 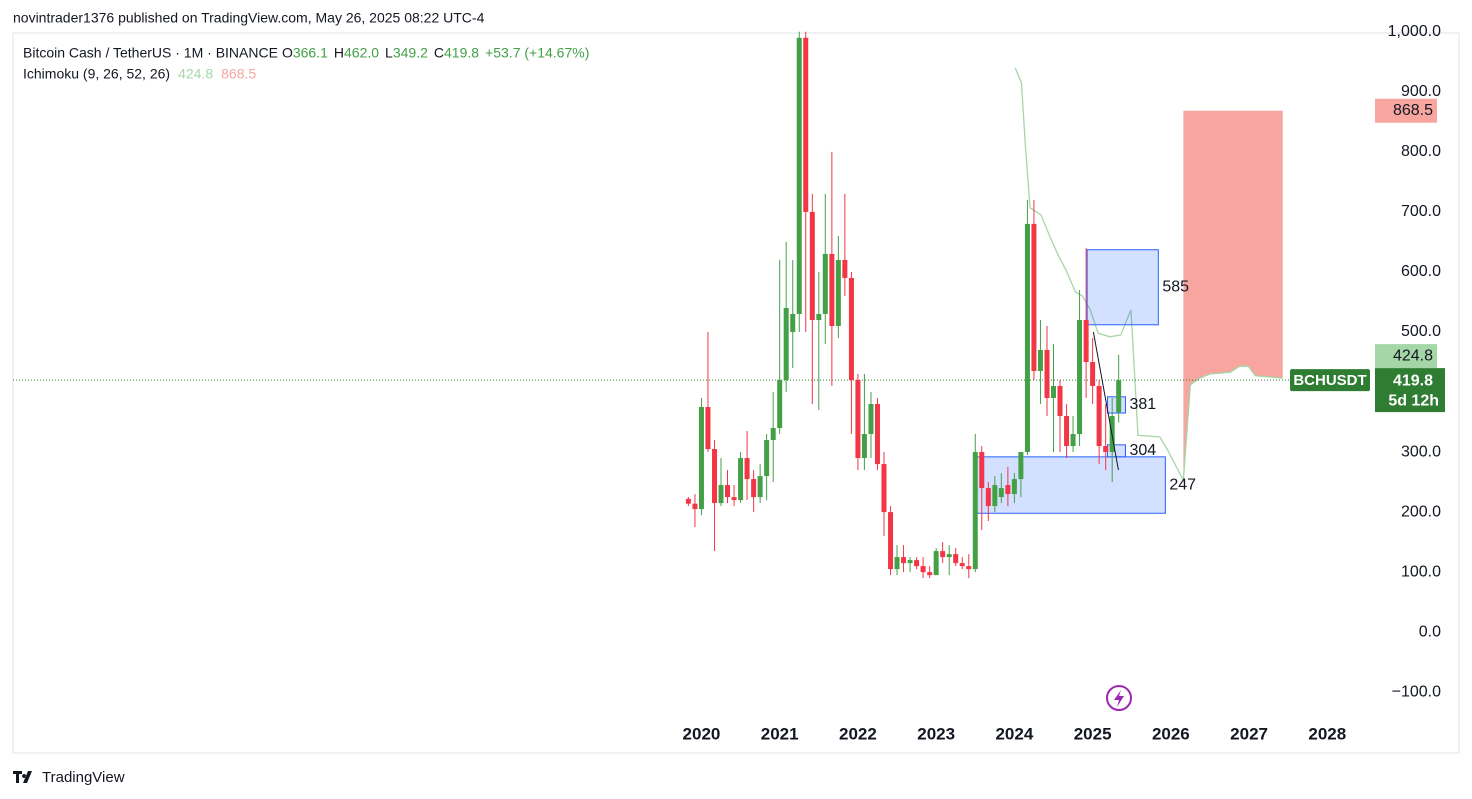 What do you see at coordinates (1249, 733) in the screenshot?
I see `x-tick-label: 2027` at bounding box center [1249, 733].